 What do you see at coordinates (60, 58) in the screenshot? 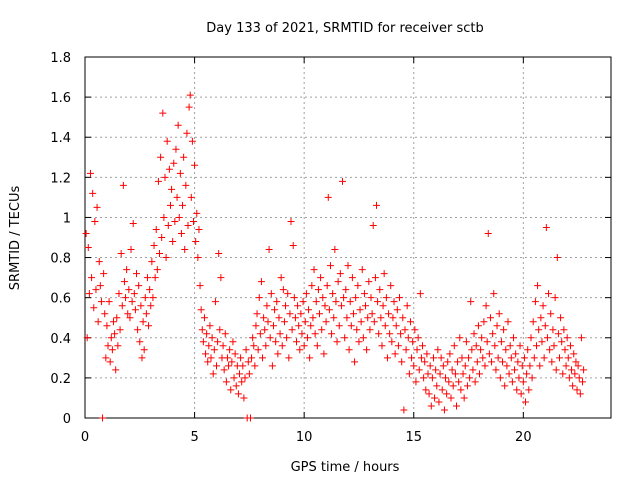
I see `y-tick-label: 1.8` at bounding box center [60, 58].